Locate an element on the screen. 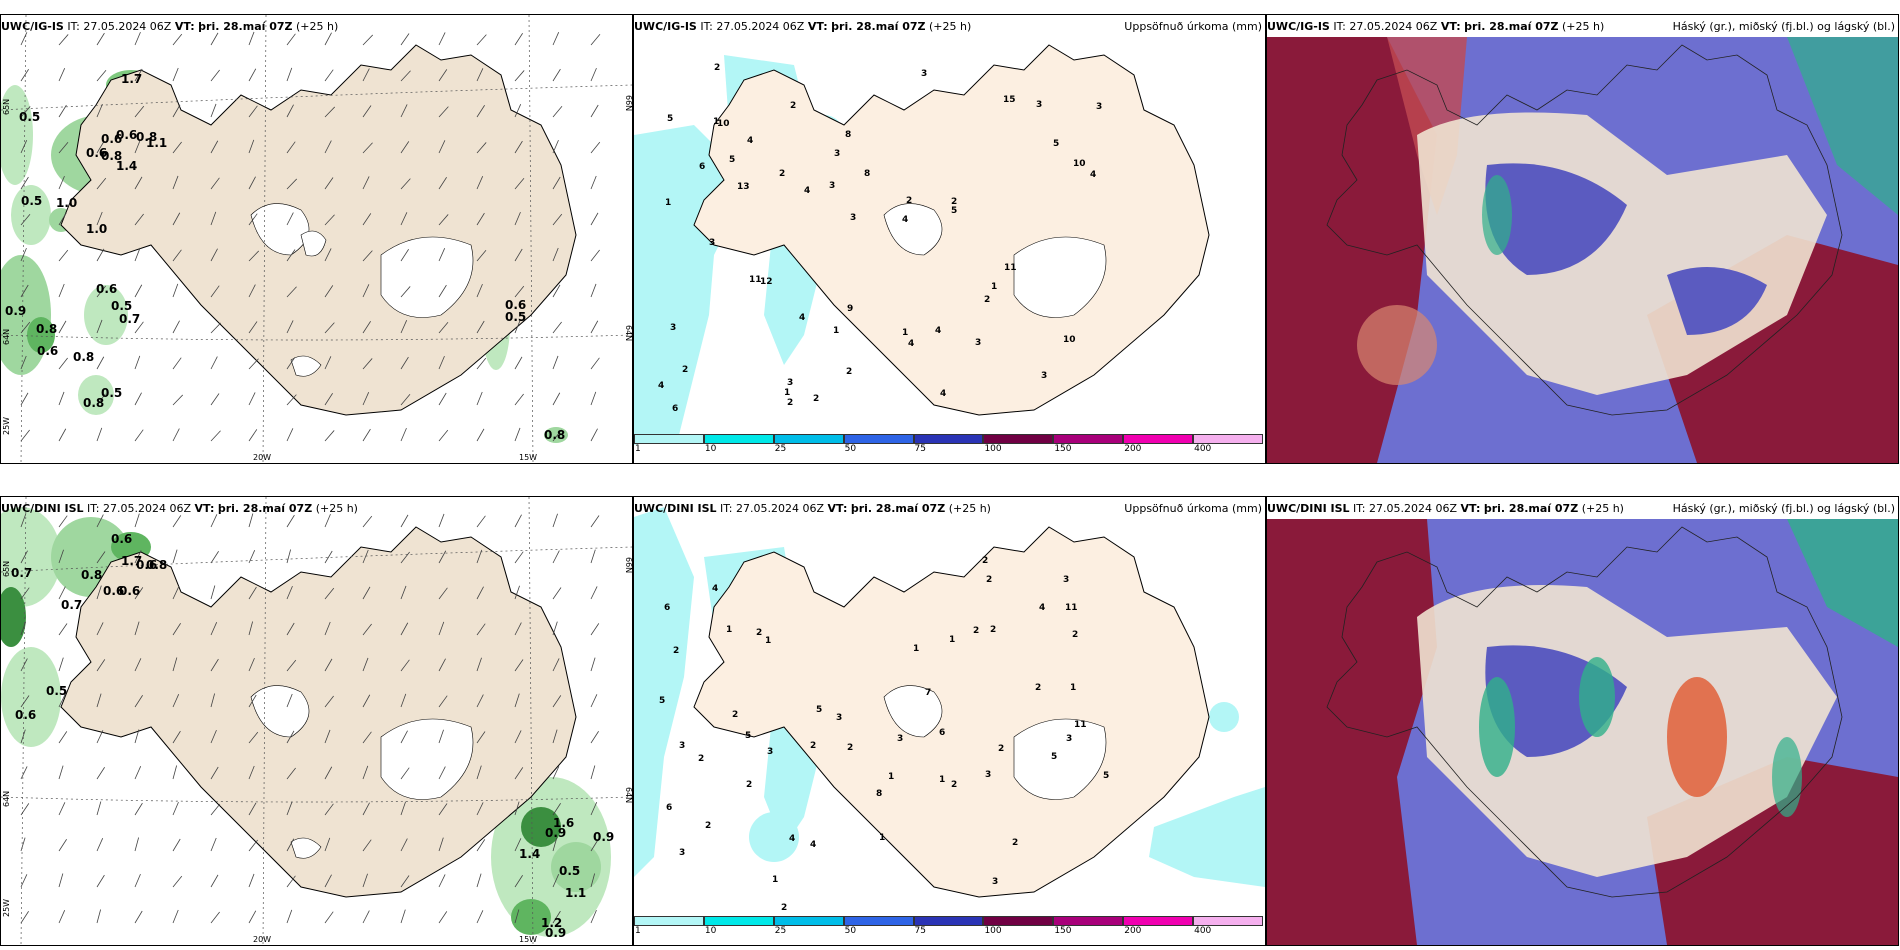  colorbar-tick-label: 150 is located at coordinates (1063, 449).